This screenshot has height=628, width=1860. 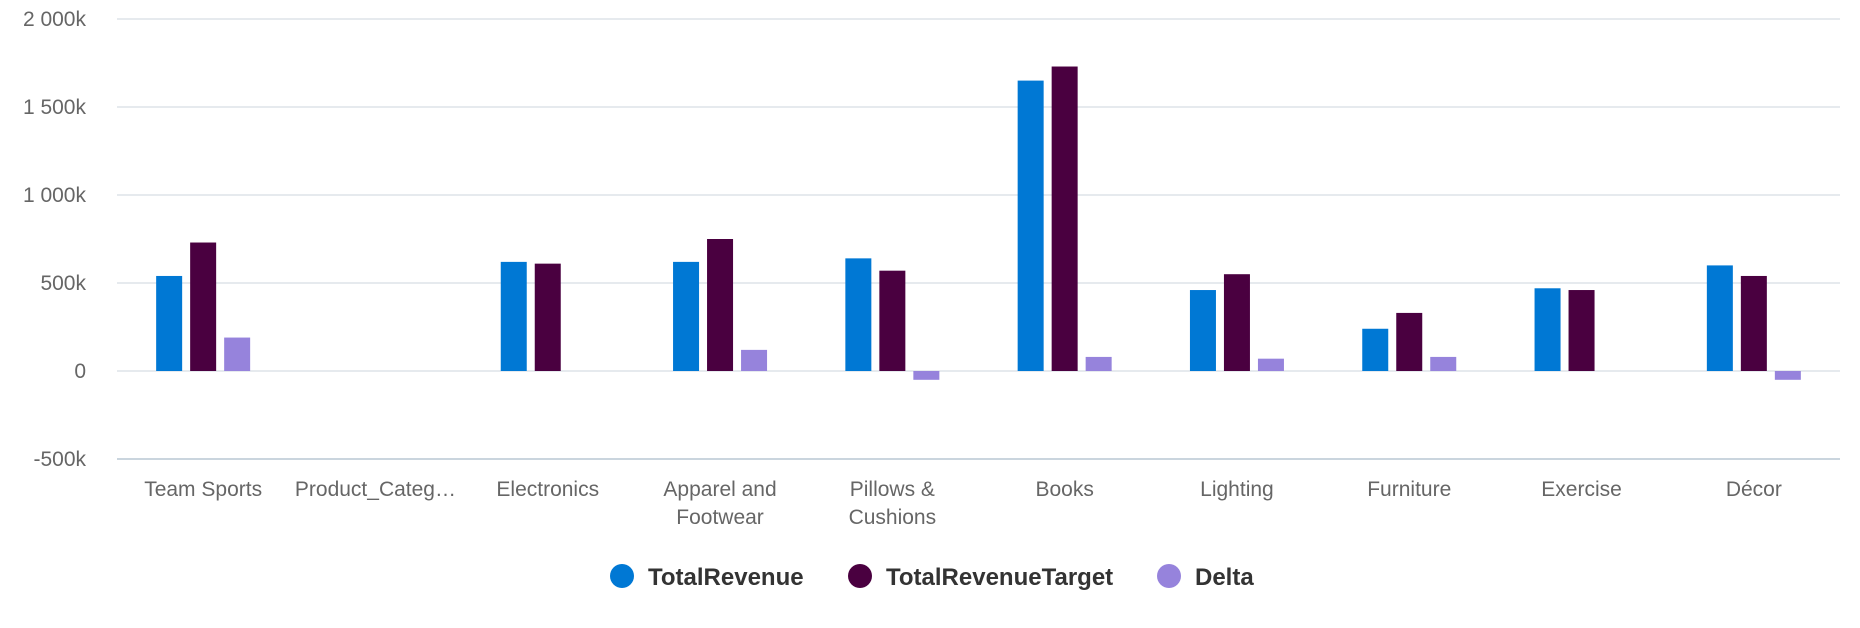 I want to click on x-category-label: Furniture, so click(x=1409, y=489).